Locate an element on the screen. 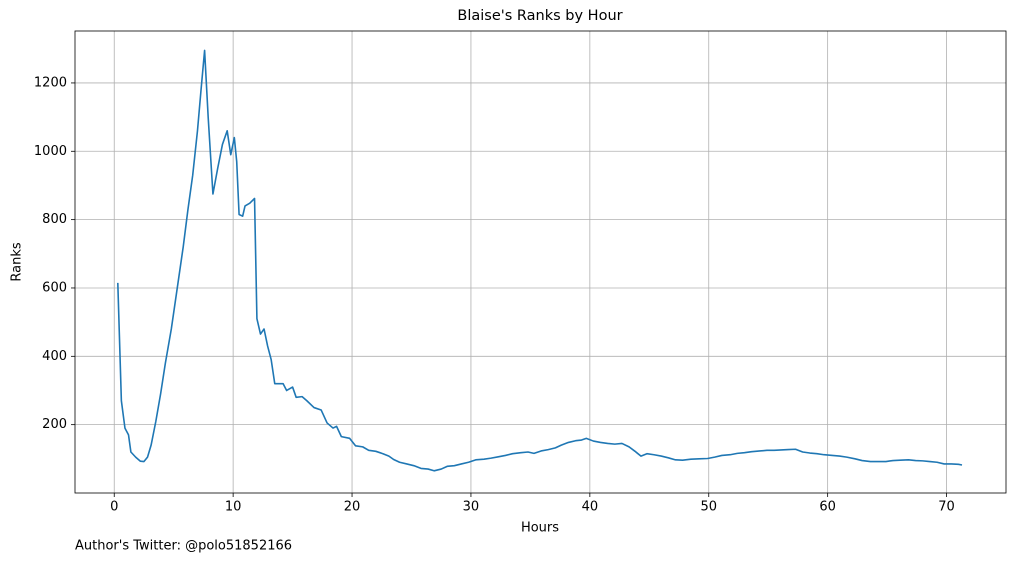 This screenshot has height=562, width=1014. x-tick-label: 10 is located at coordinates (233, 507).